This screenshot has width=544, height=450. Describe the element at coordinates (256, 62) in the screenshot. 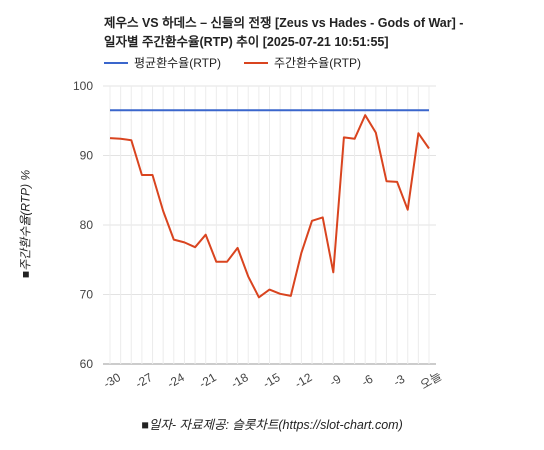

I see `legend-swatch-weekly` at that location.